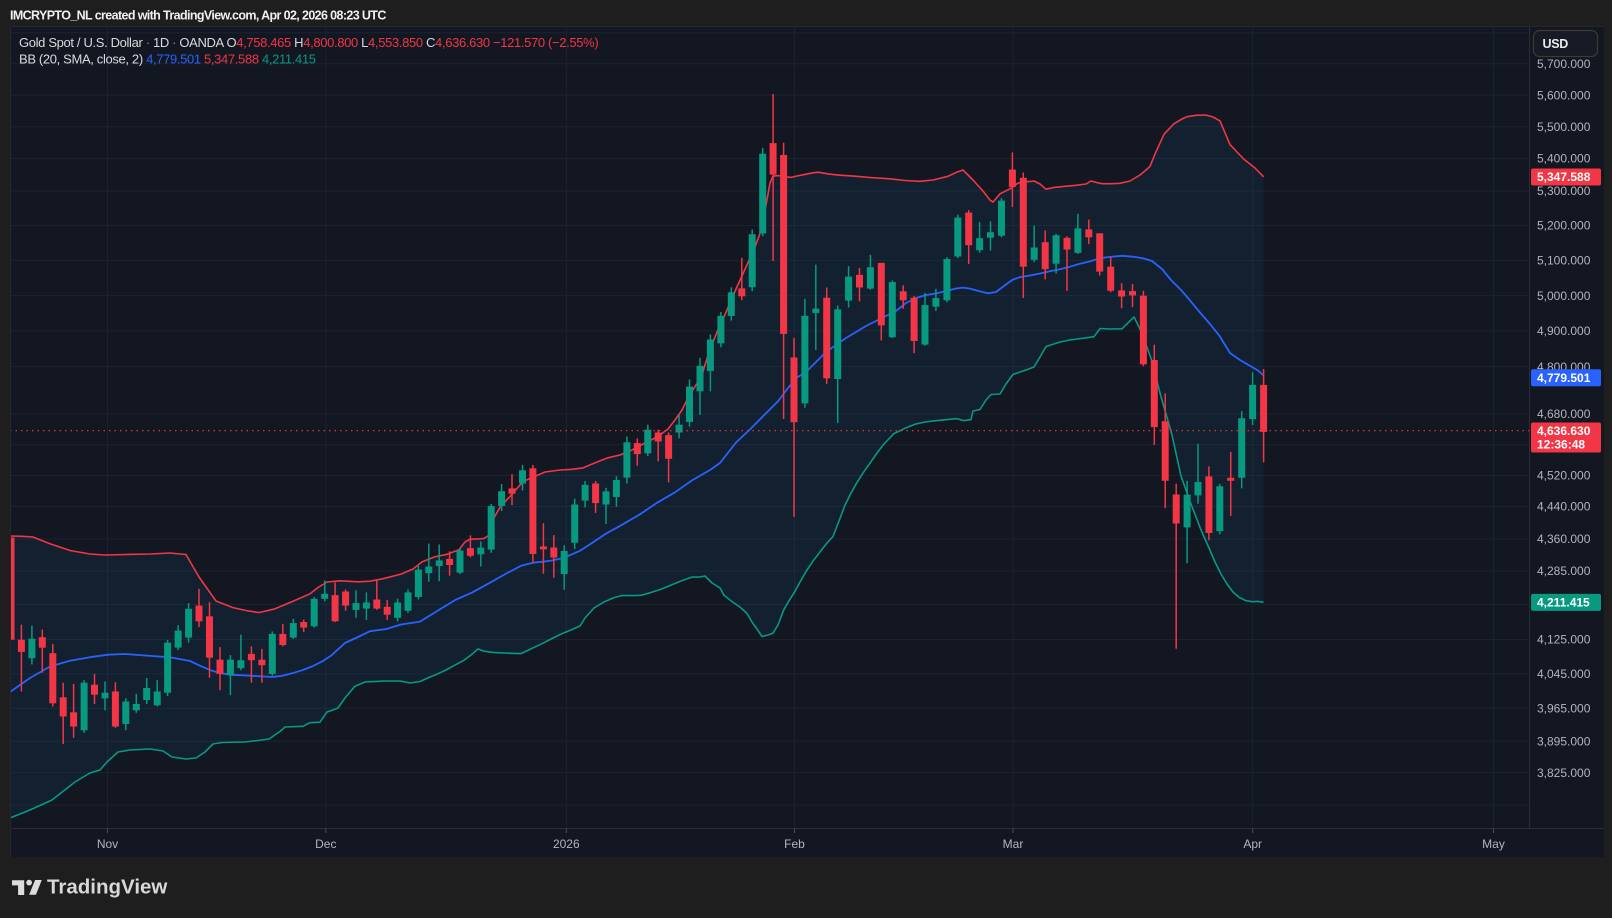  What do you see at coordinates (1564, 226) in the screenshot?
I see `svg-text: 5,200.000` at bounding box center [1564, 226].